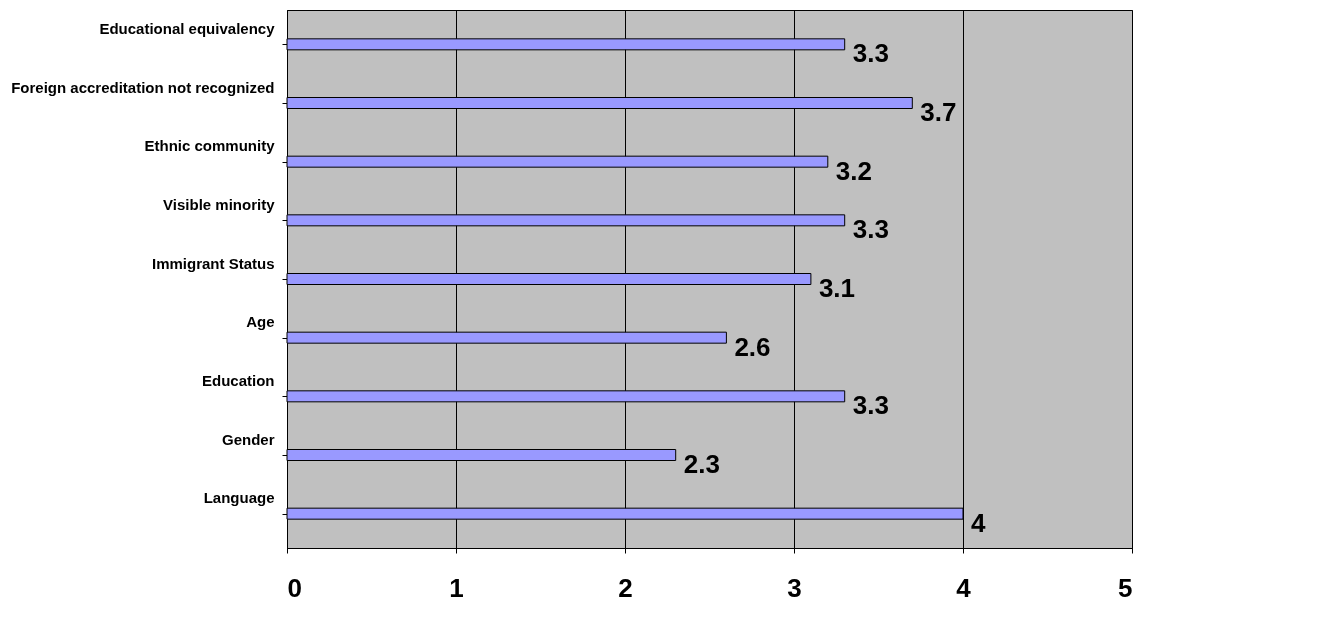  Describe the element at coordinates (837, 288) in the screenshot. I see `data-label: 3.1` at that location.